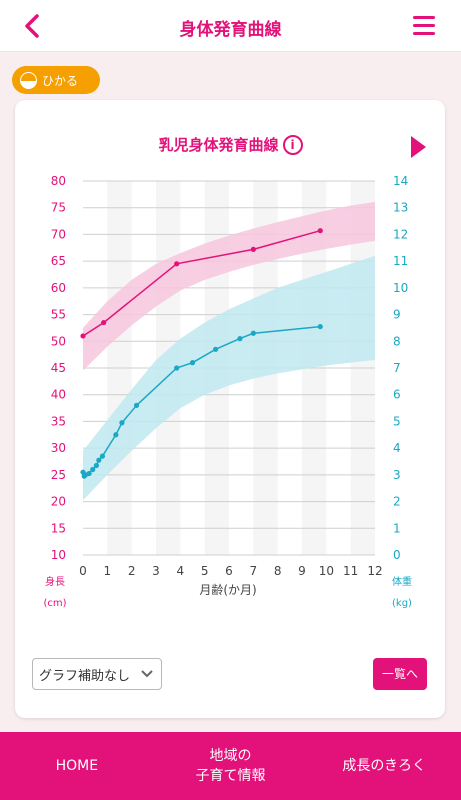  I want to click on y-right-tick-label: 1, so click(397, 528).